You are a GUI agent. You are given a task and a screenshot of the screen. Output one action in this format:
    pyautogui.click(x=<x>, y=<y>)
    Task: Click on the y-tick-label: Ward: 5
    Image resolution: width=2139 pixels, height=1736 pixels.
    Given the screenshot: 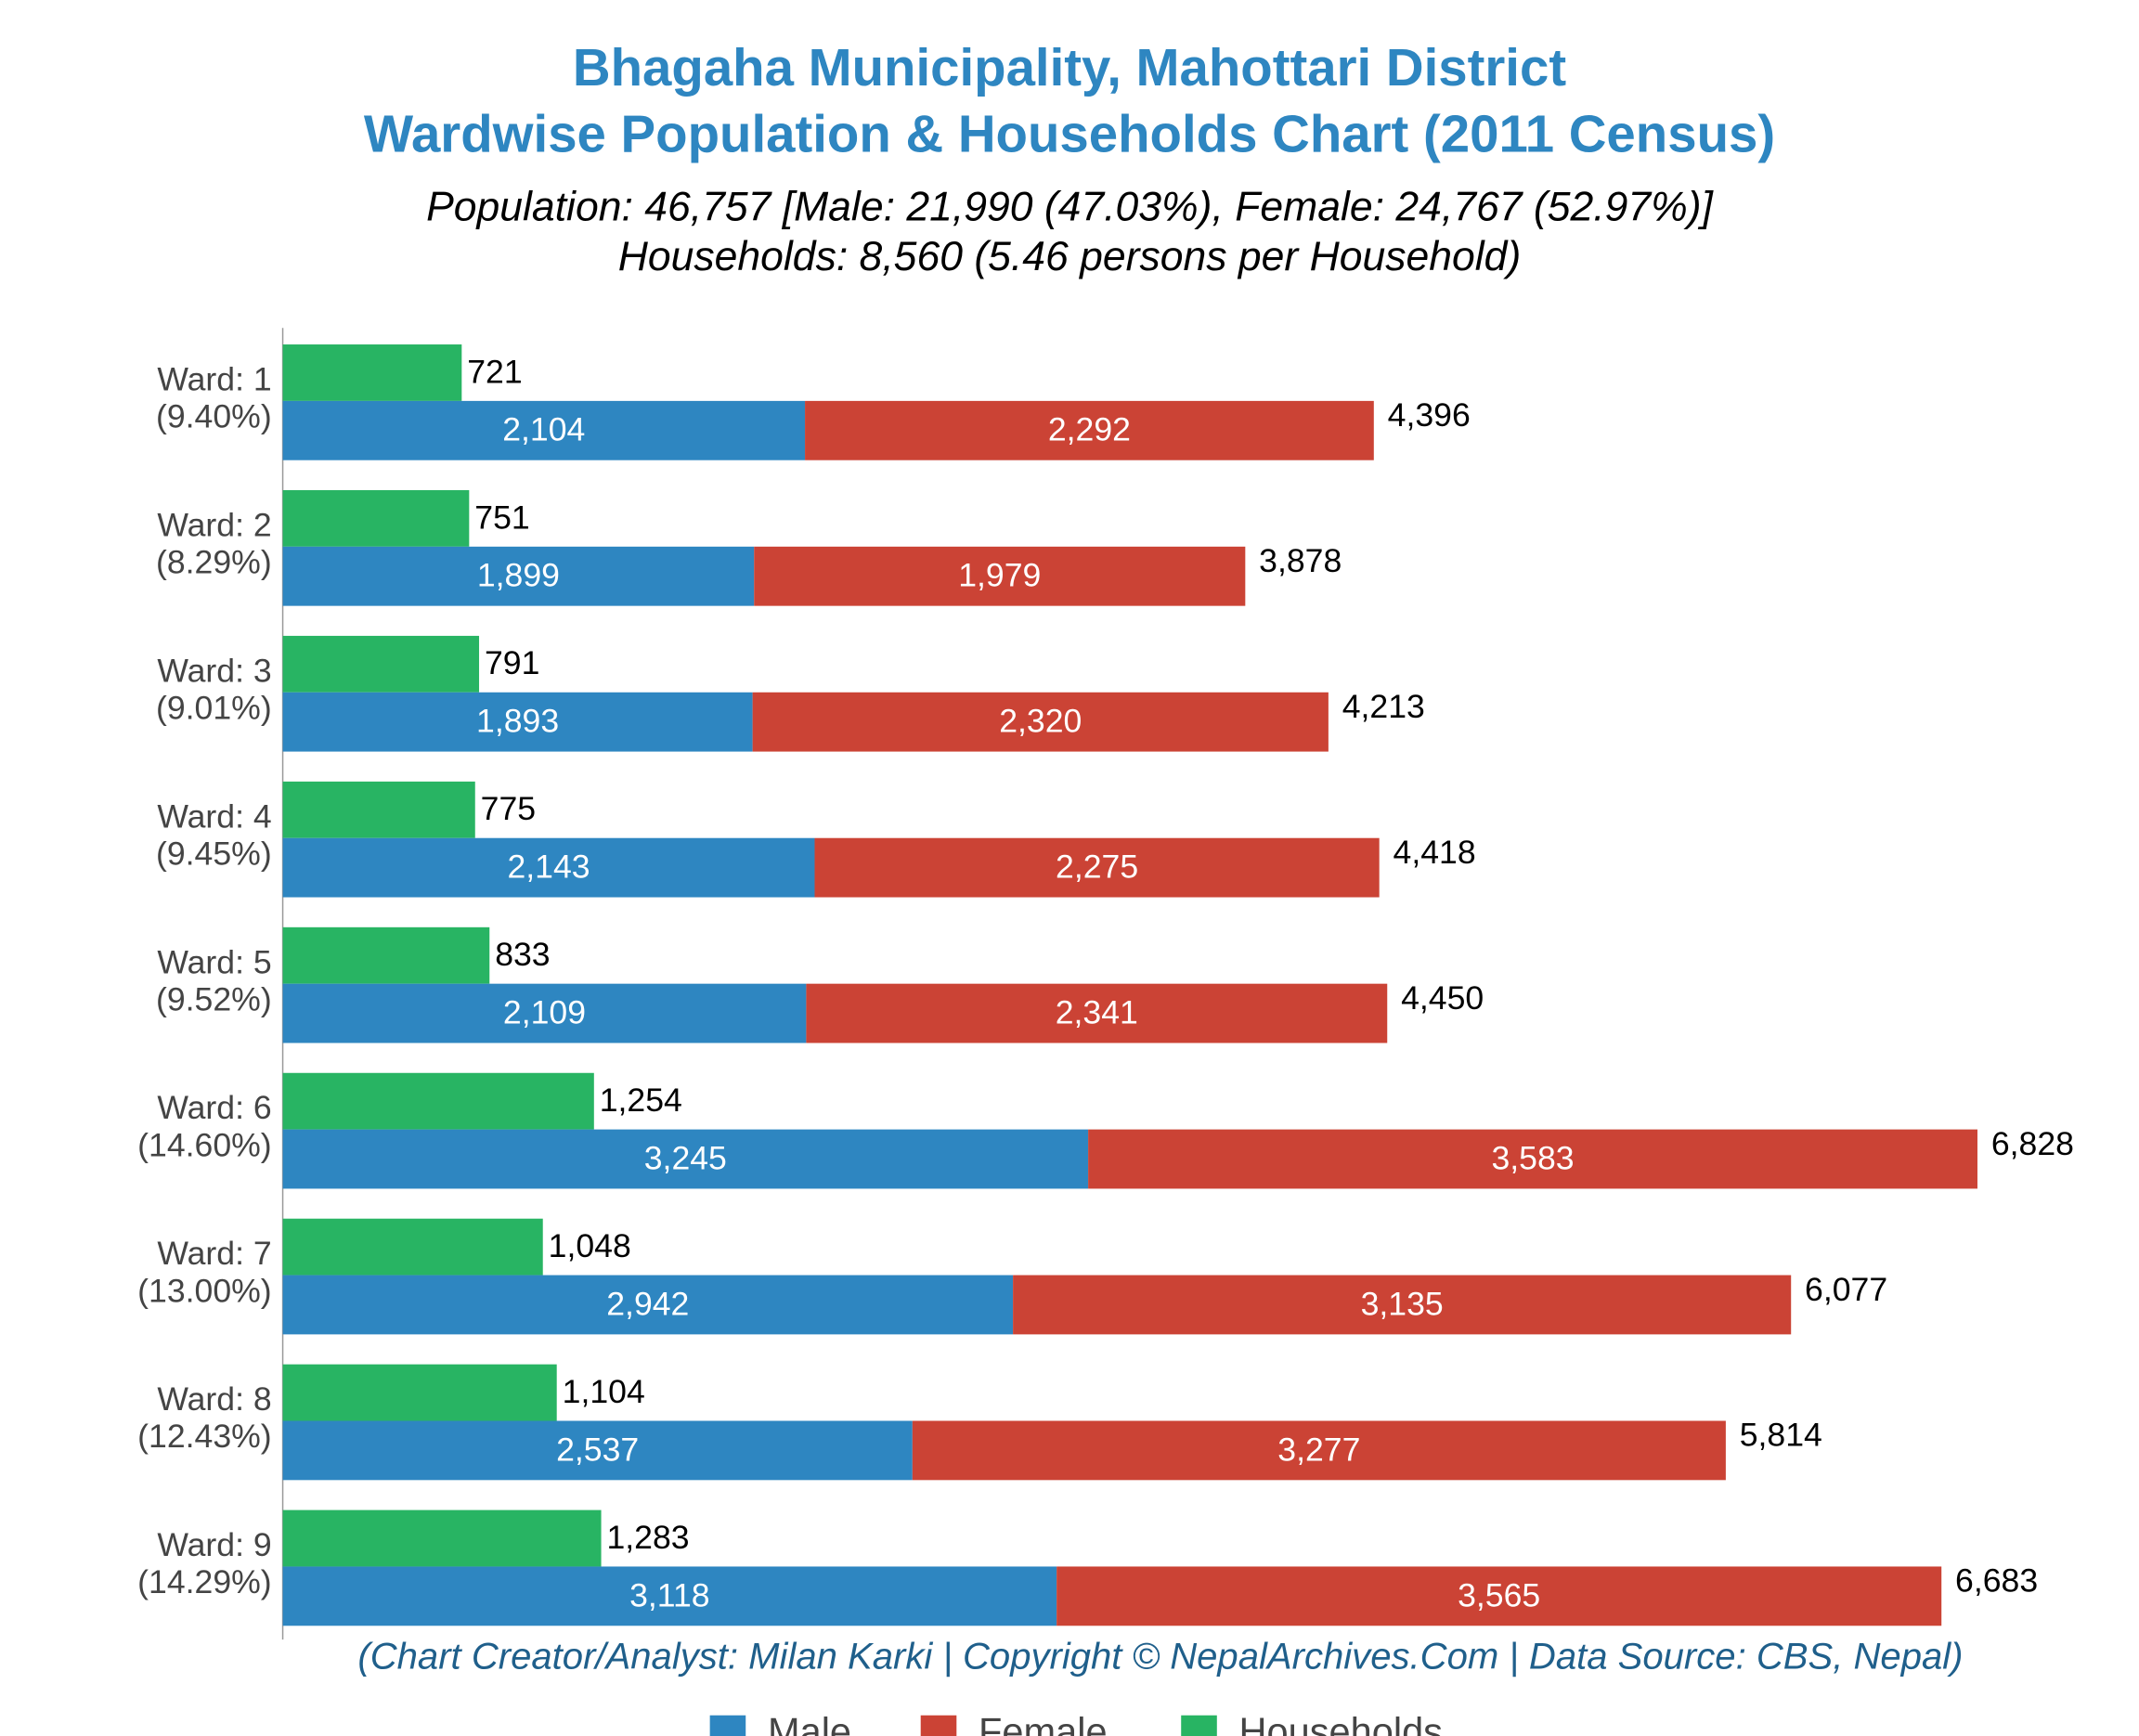 What is the action you would take?
    pyautogui.click(x=214, y=962)
    